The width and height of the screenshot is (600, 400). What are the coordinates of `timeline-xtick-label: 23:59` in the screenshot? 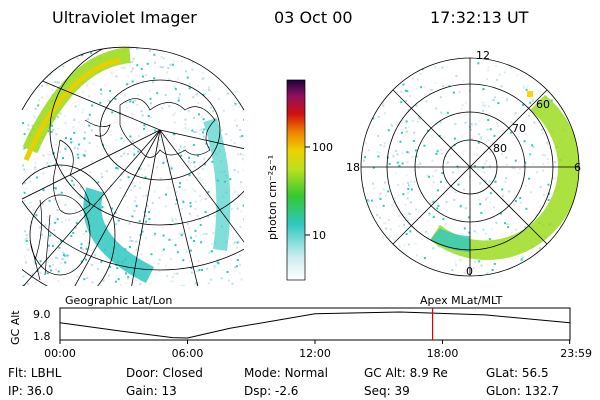 It's located at (576, 353).